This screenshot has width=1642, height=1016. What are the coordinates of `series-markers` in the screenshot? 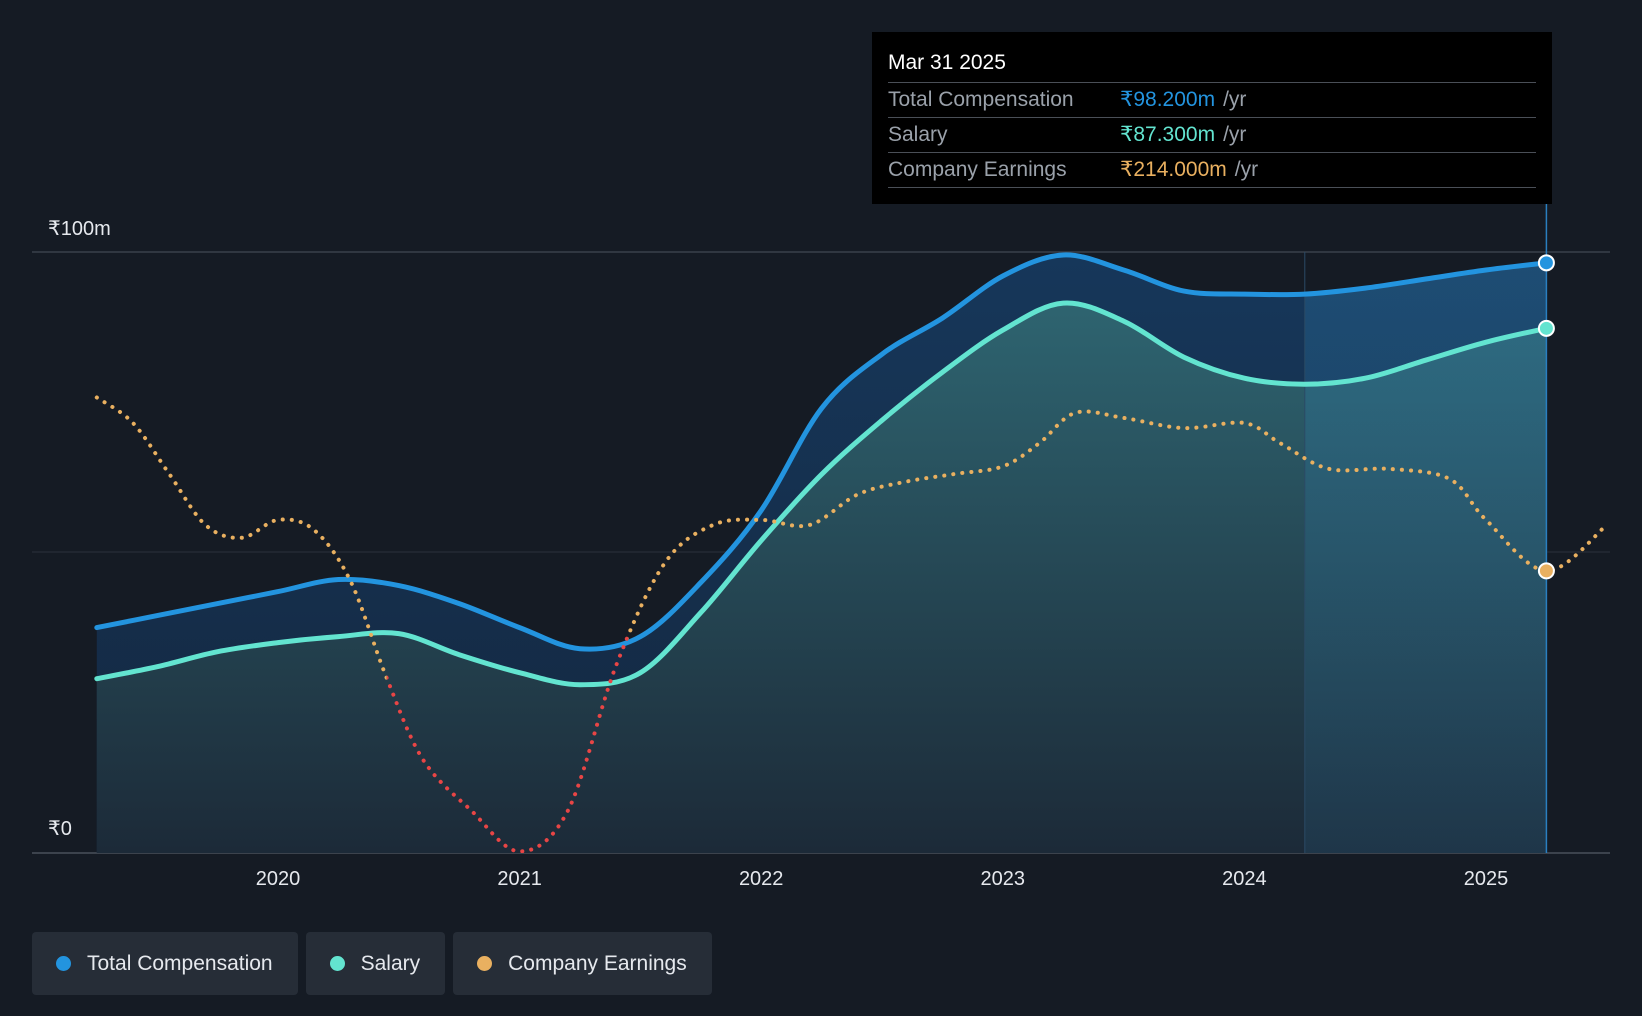 It's located at (1546, 417).